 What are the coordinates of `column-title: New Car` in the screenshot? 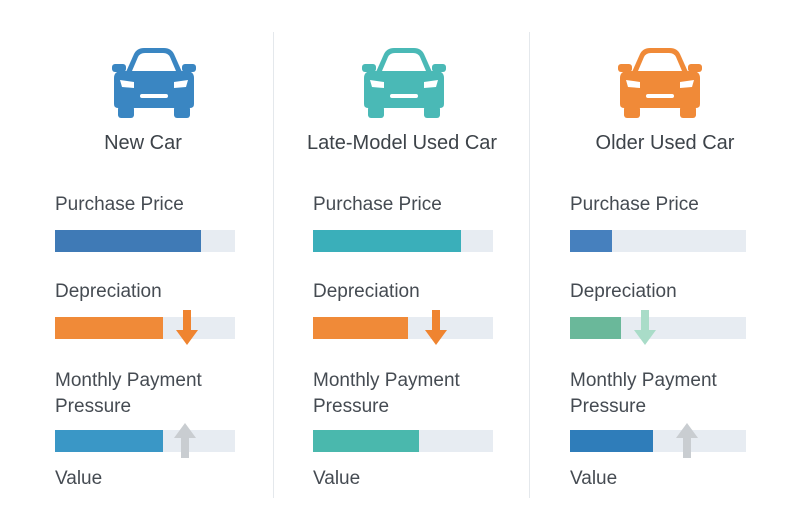 It's located at (143, 143).